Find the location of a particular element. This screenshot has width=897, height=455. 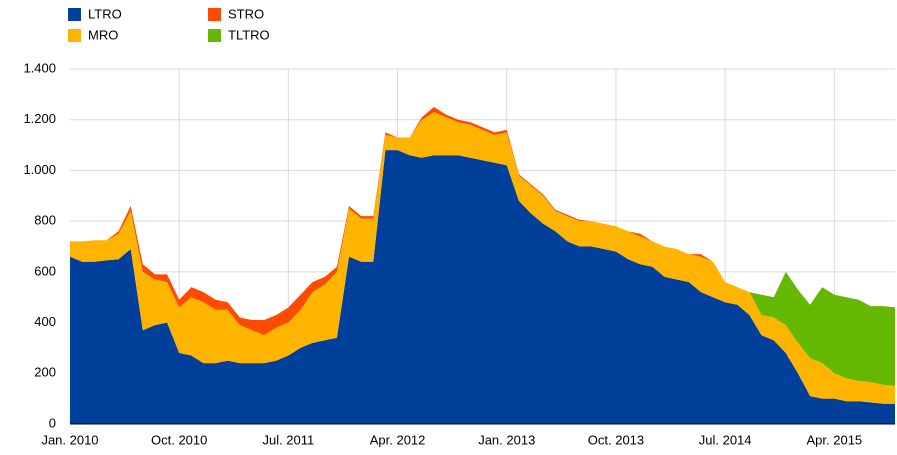

y-tick-label: 1.000 is located at coordinates (39, 169).